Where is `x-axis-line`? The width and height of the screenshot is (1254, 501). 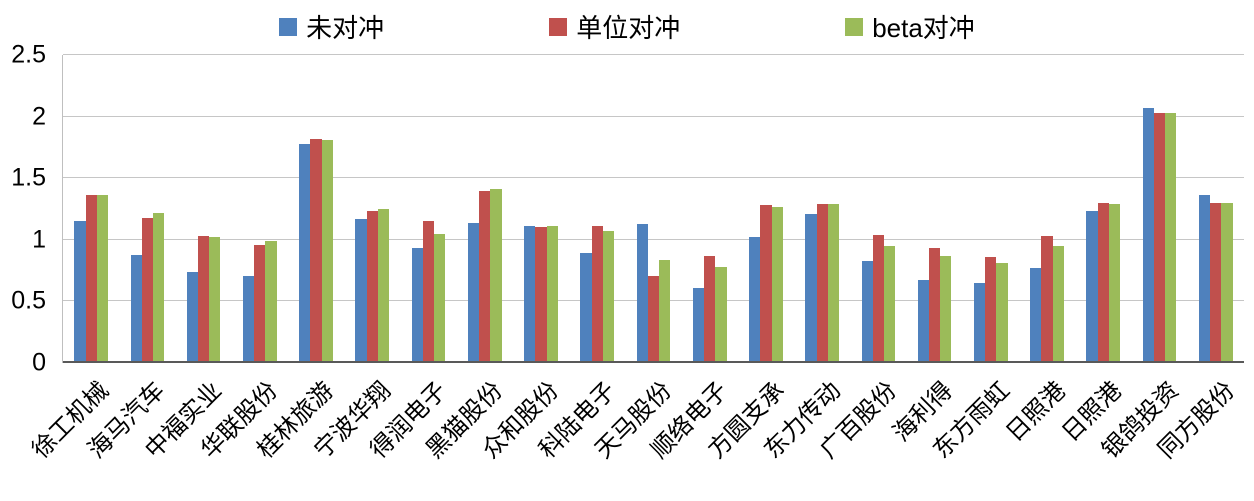
x-axis-line is located at coordinates (653, 362).